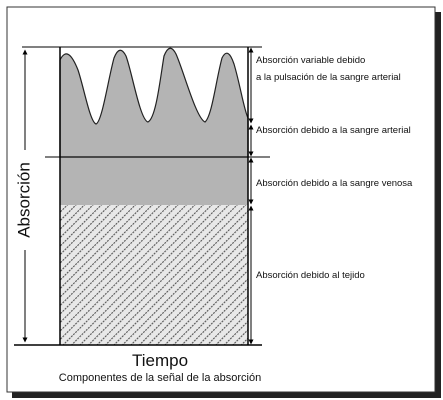 The width and height of the screenshot is (443, 400). I want to click on axis-label: Absorción, so click(23, 200).